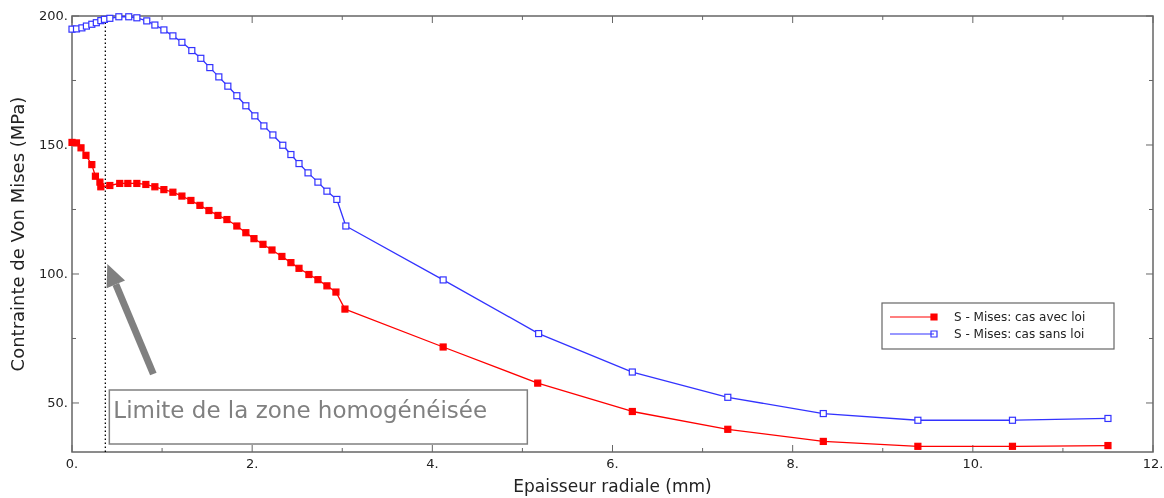 The image size is (1164, 498). Describe the element at coordinates (612, 486) in the screenshot. I see `x-axis-title: Epaisseur radiale (mm)` at that location.